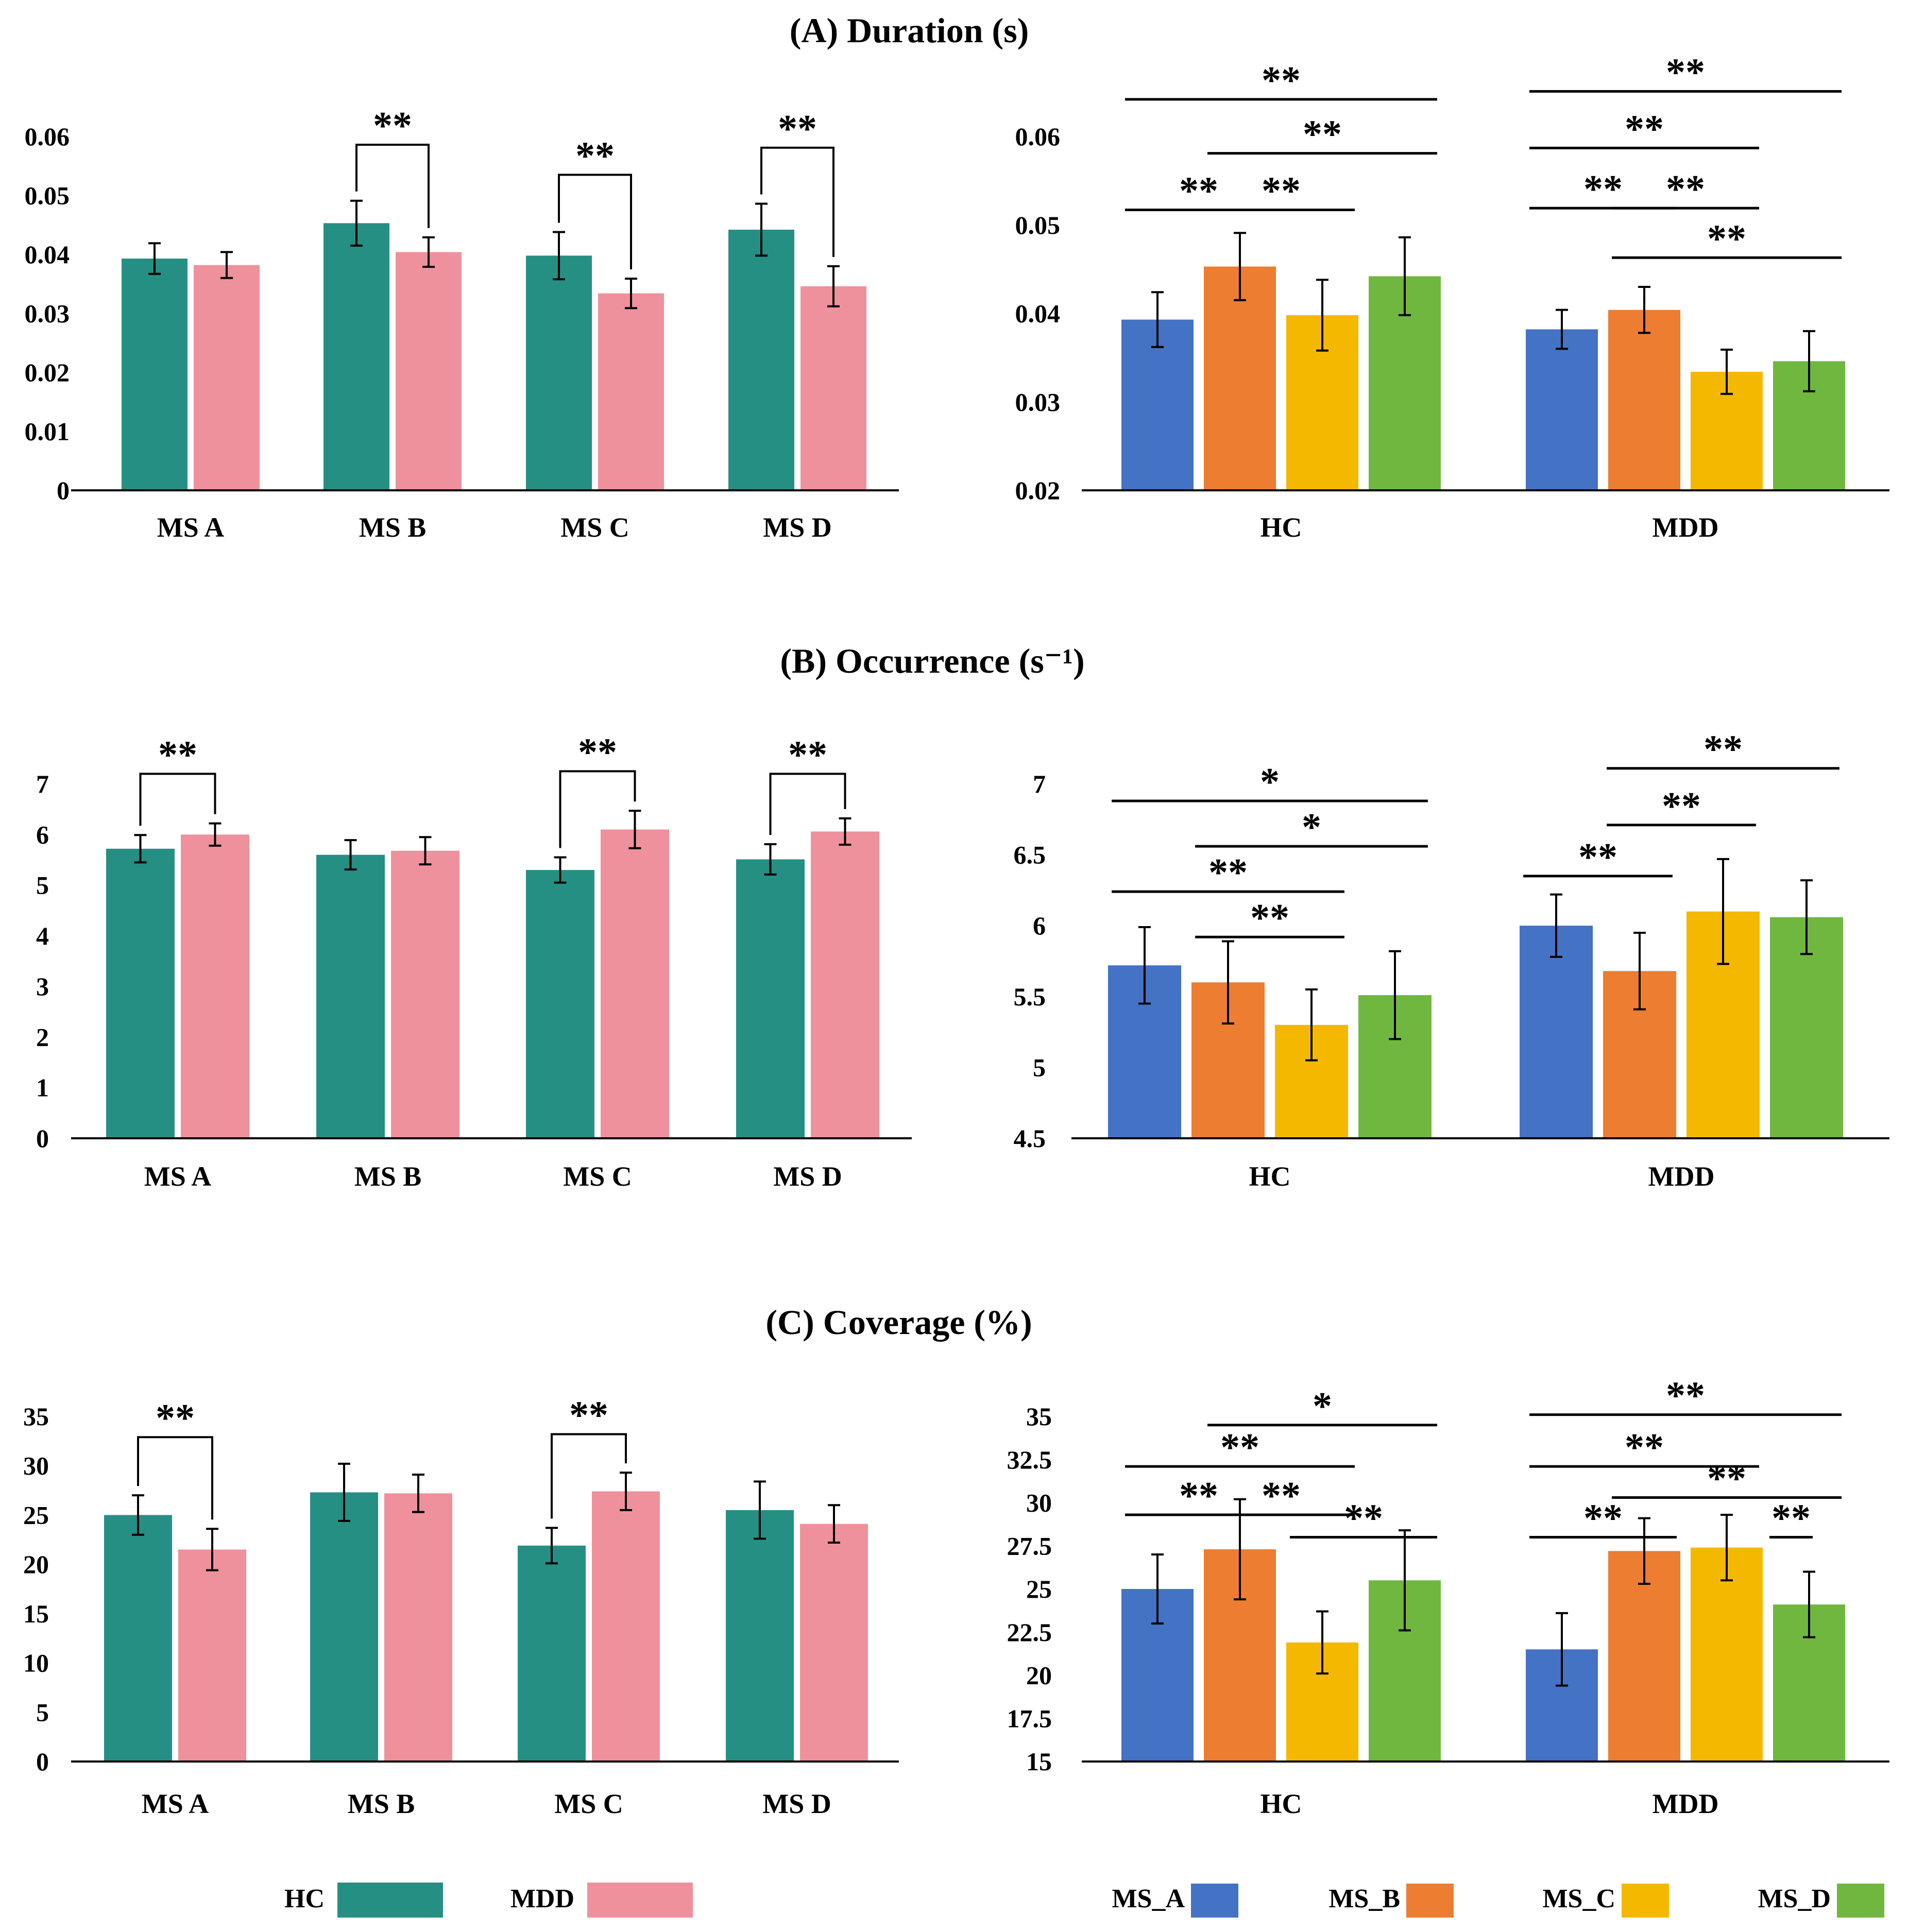 The height and width of the screenshot is (1932, 1908). What do you see at coordinates (47, 195) in the screenshot?
I see `y-tick-label: 0.05` at bounding box center [47, 195].